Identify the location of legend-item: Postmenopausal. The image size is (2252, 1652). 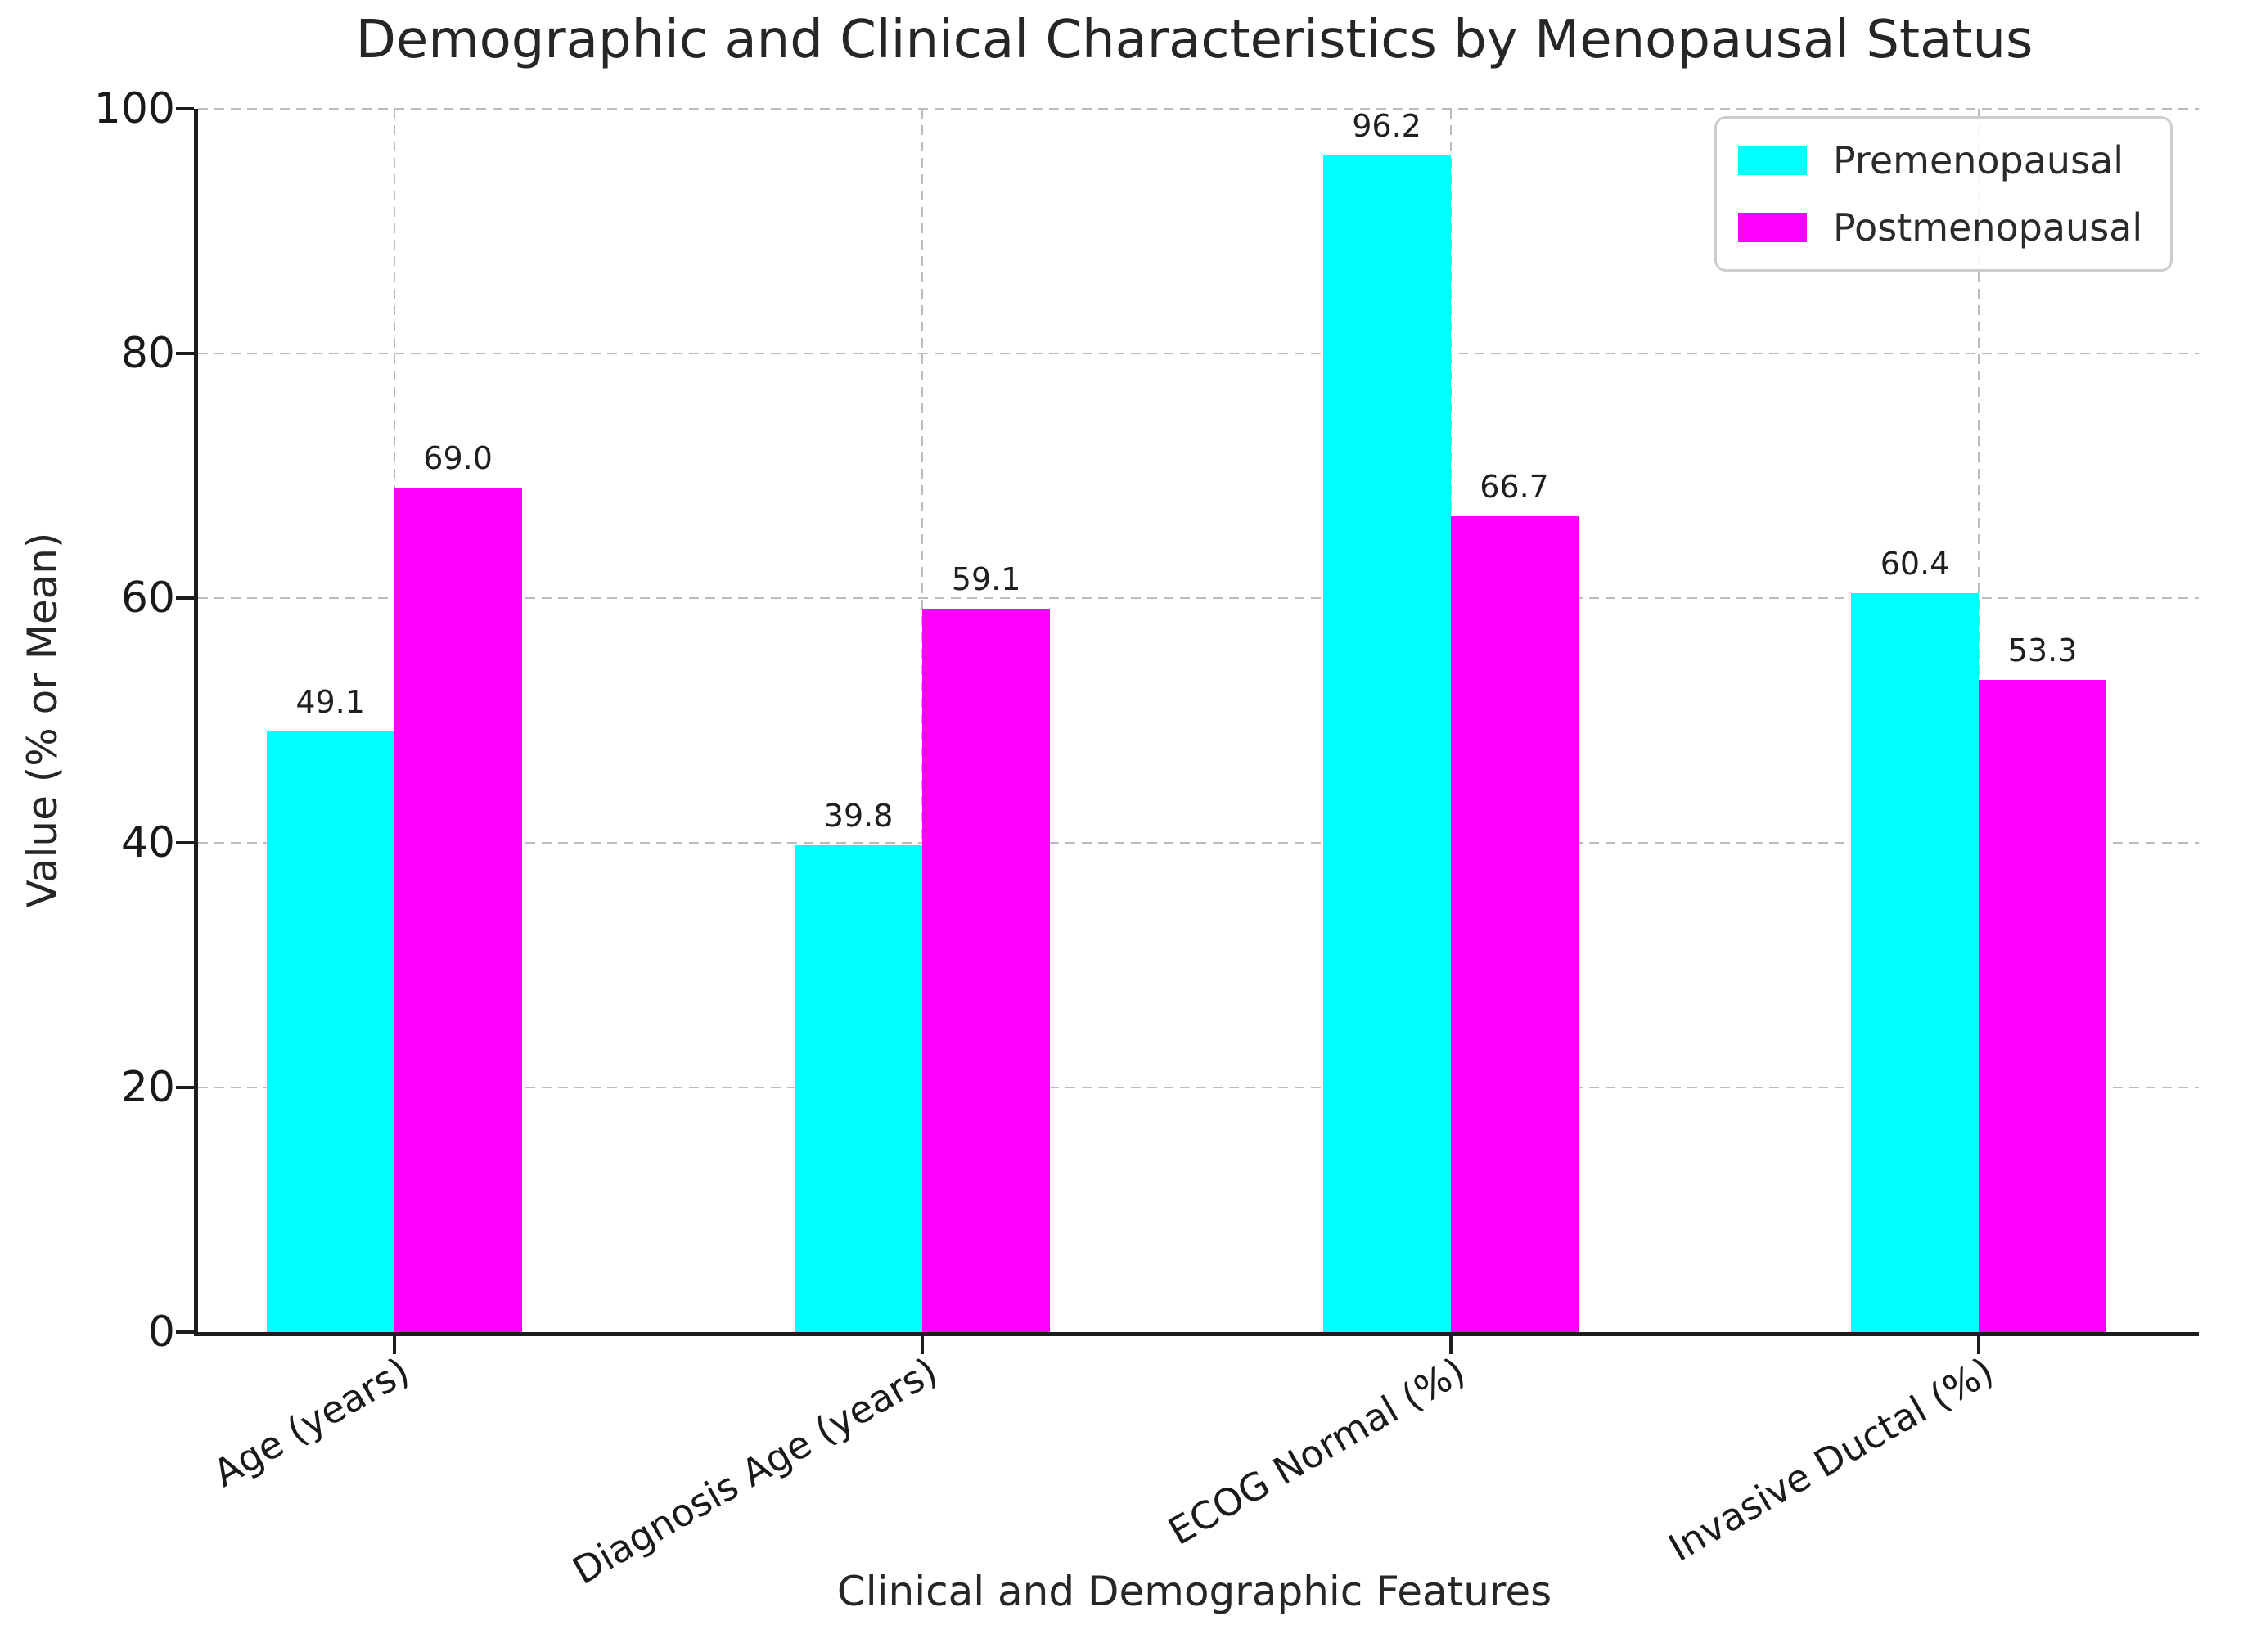
(1940, 227).